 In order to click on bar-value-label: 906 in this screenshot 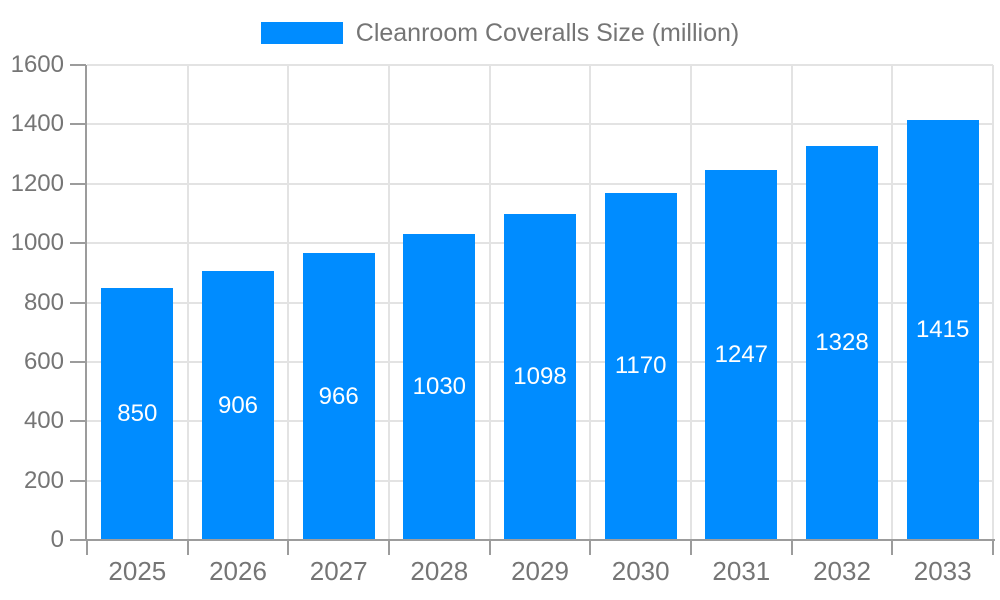, I will do `click(238, 405)`.